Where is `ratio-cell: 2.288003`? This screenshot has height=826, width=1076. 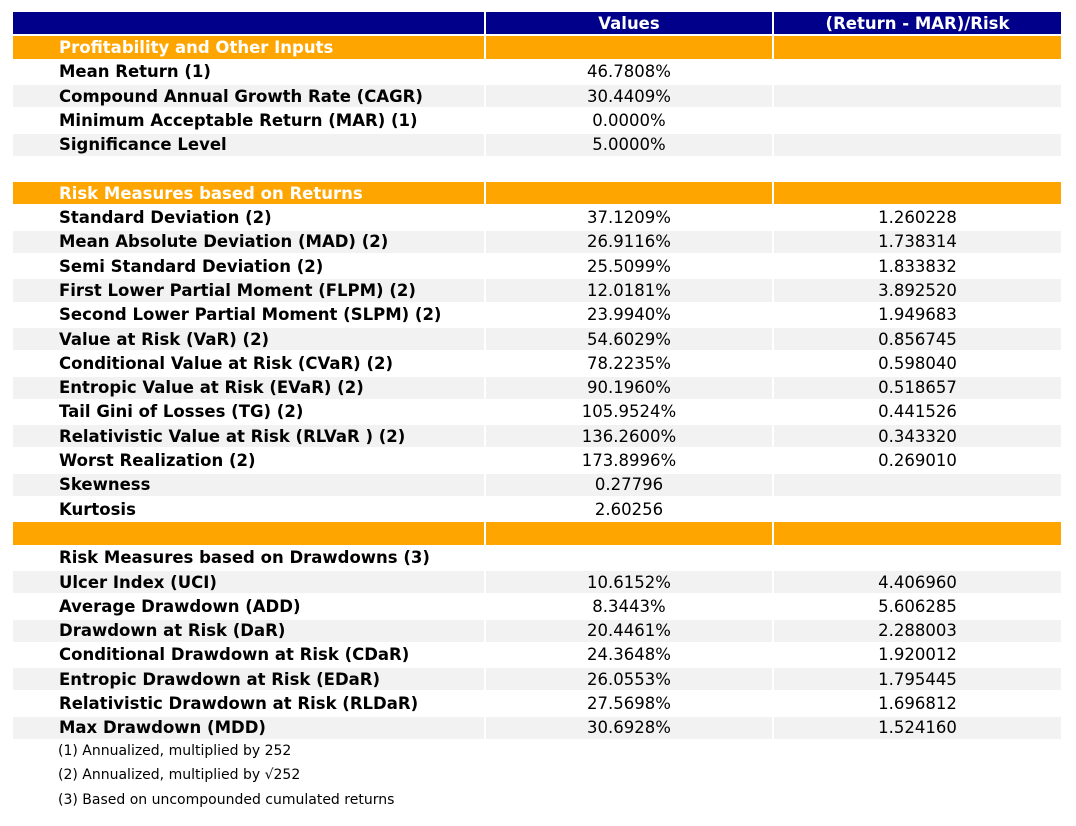 ratio-cell: 2.288003 is located at coordinates (917, 630).